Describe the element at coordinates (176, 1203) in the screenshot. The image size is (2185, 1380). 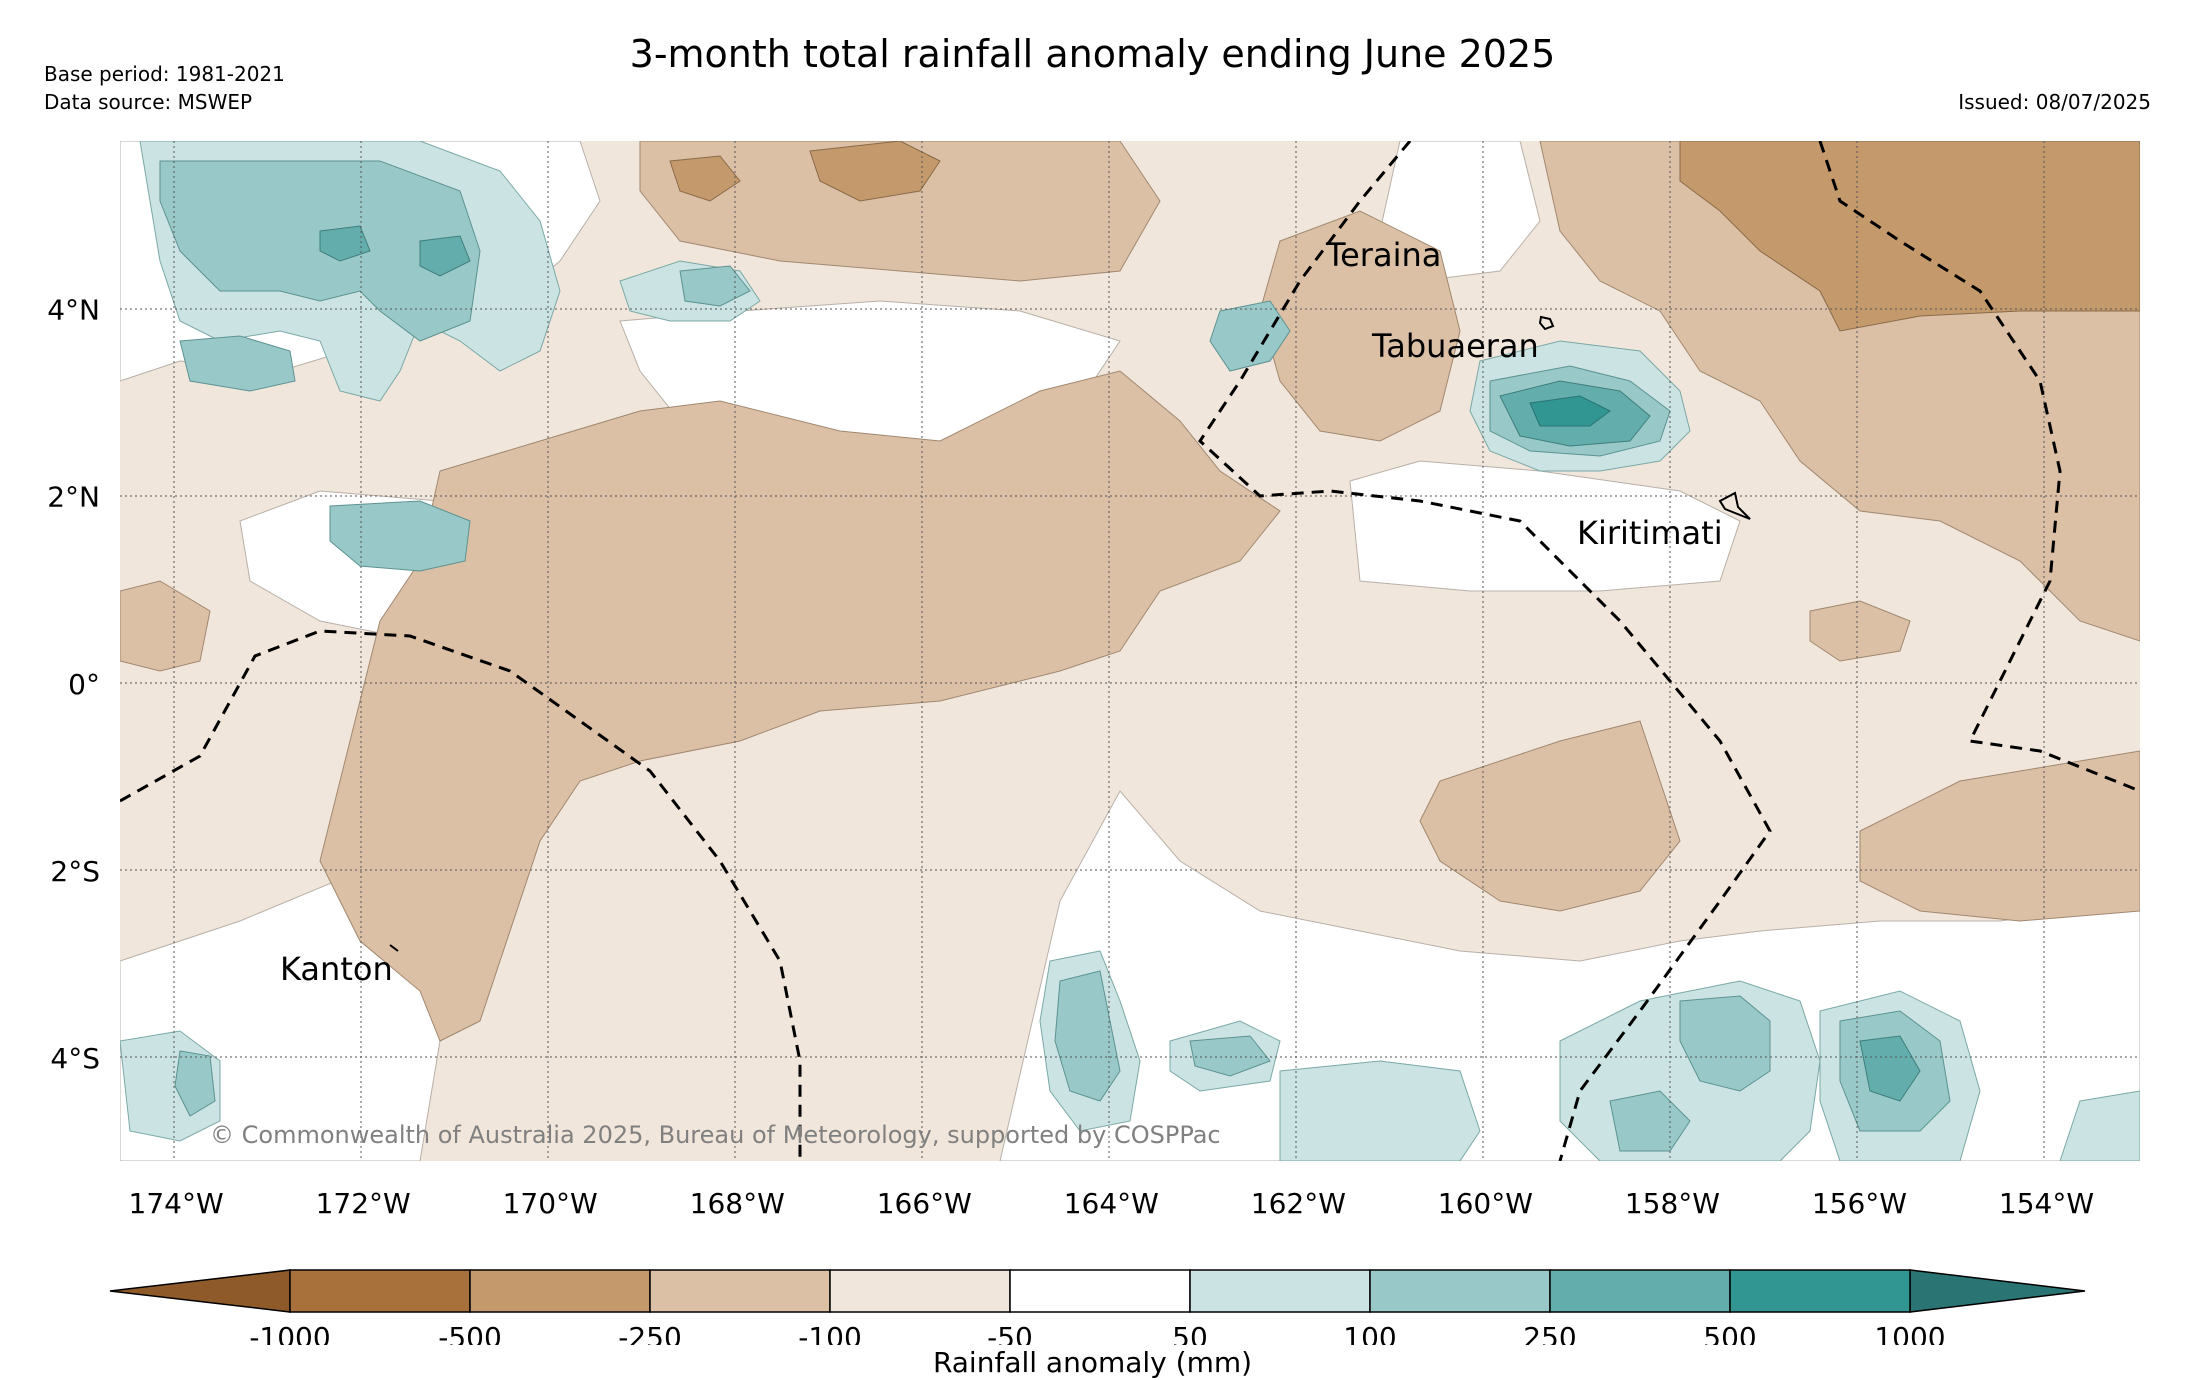
I see `lon-tick-label: 174°W` at that location.